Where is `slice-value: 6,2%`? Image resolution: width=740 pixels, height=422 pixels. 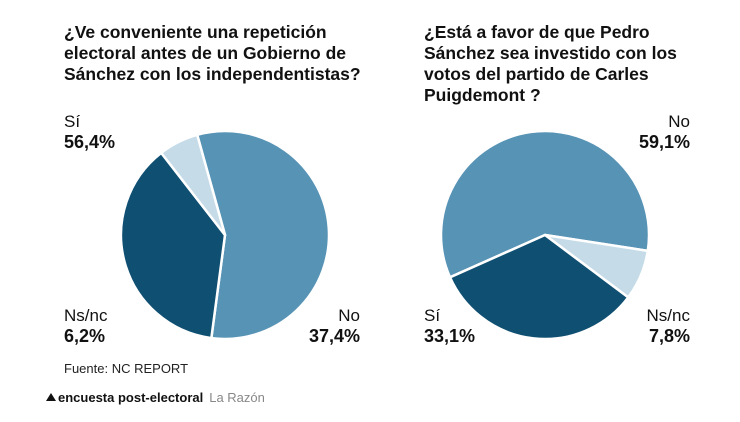
slice-value: 6,2% is located at coordinates (85, 336).